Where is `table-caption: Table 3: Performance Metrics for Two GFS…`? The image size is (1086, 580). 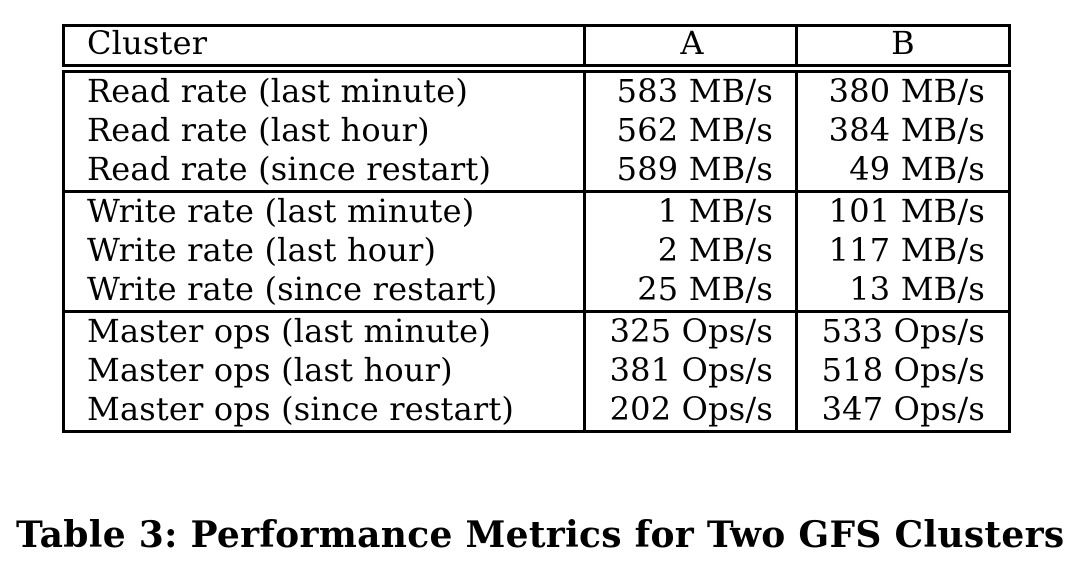 table-caption: Table 3: Performance Metrics for Two GFS… is located at coordinates (540, 535).